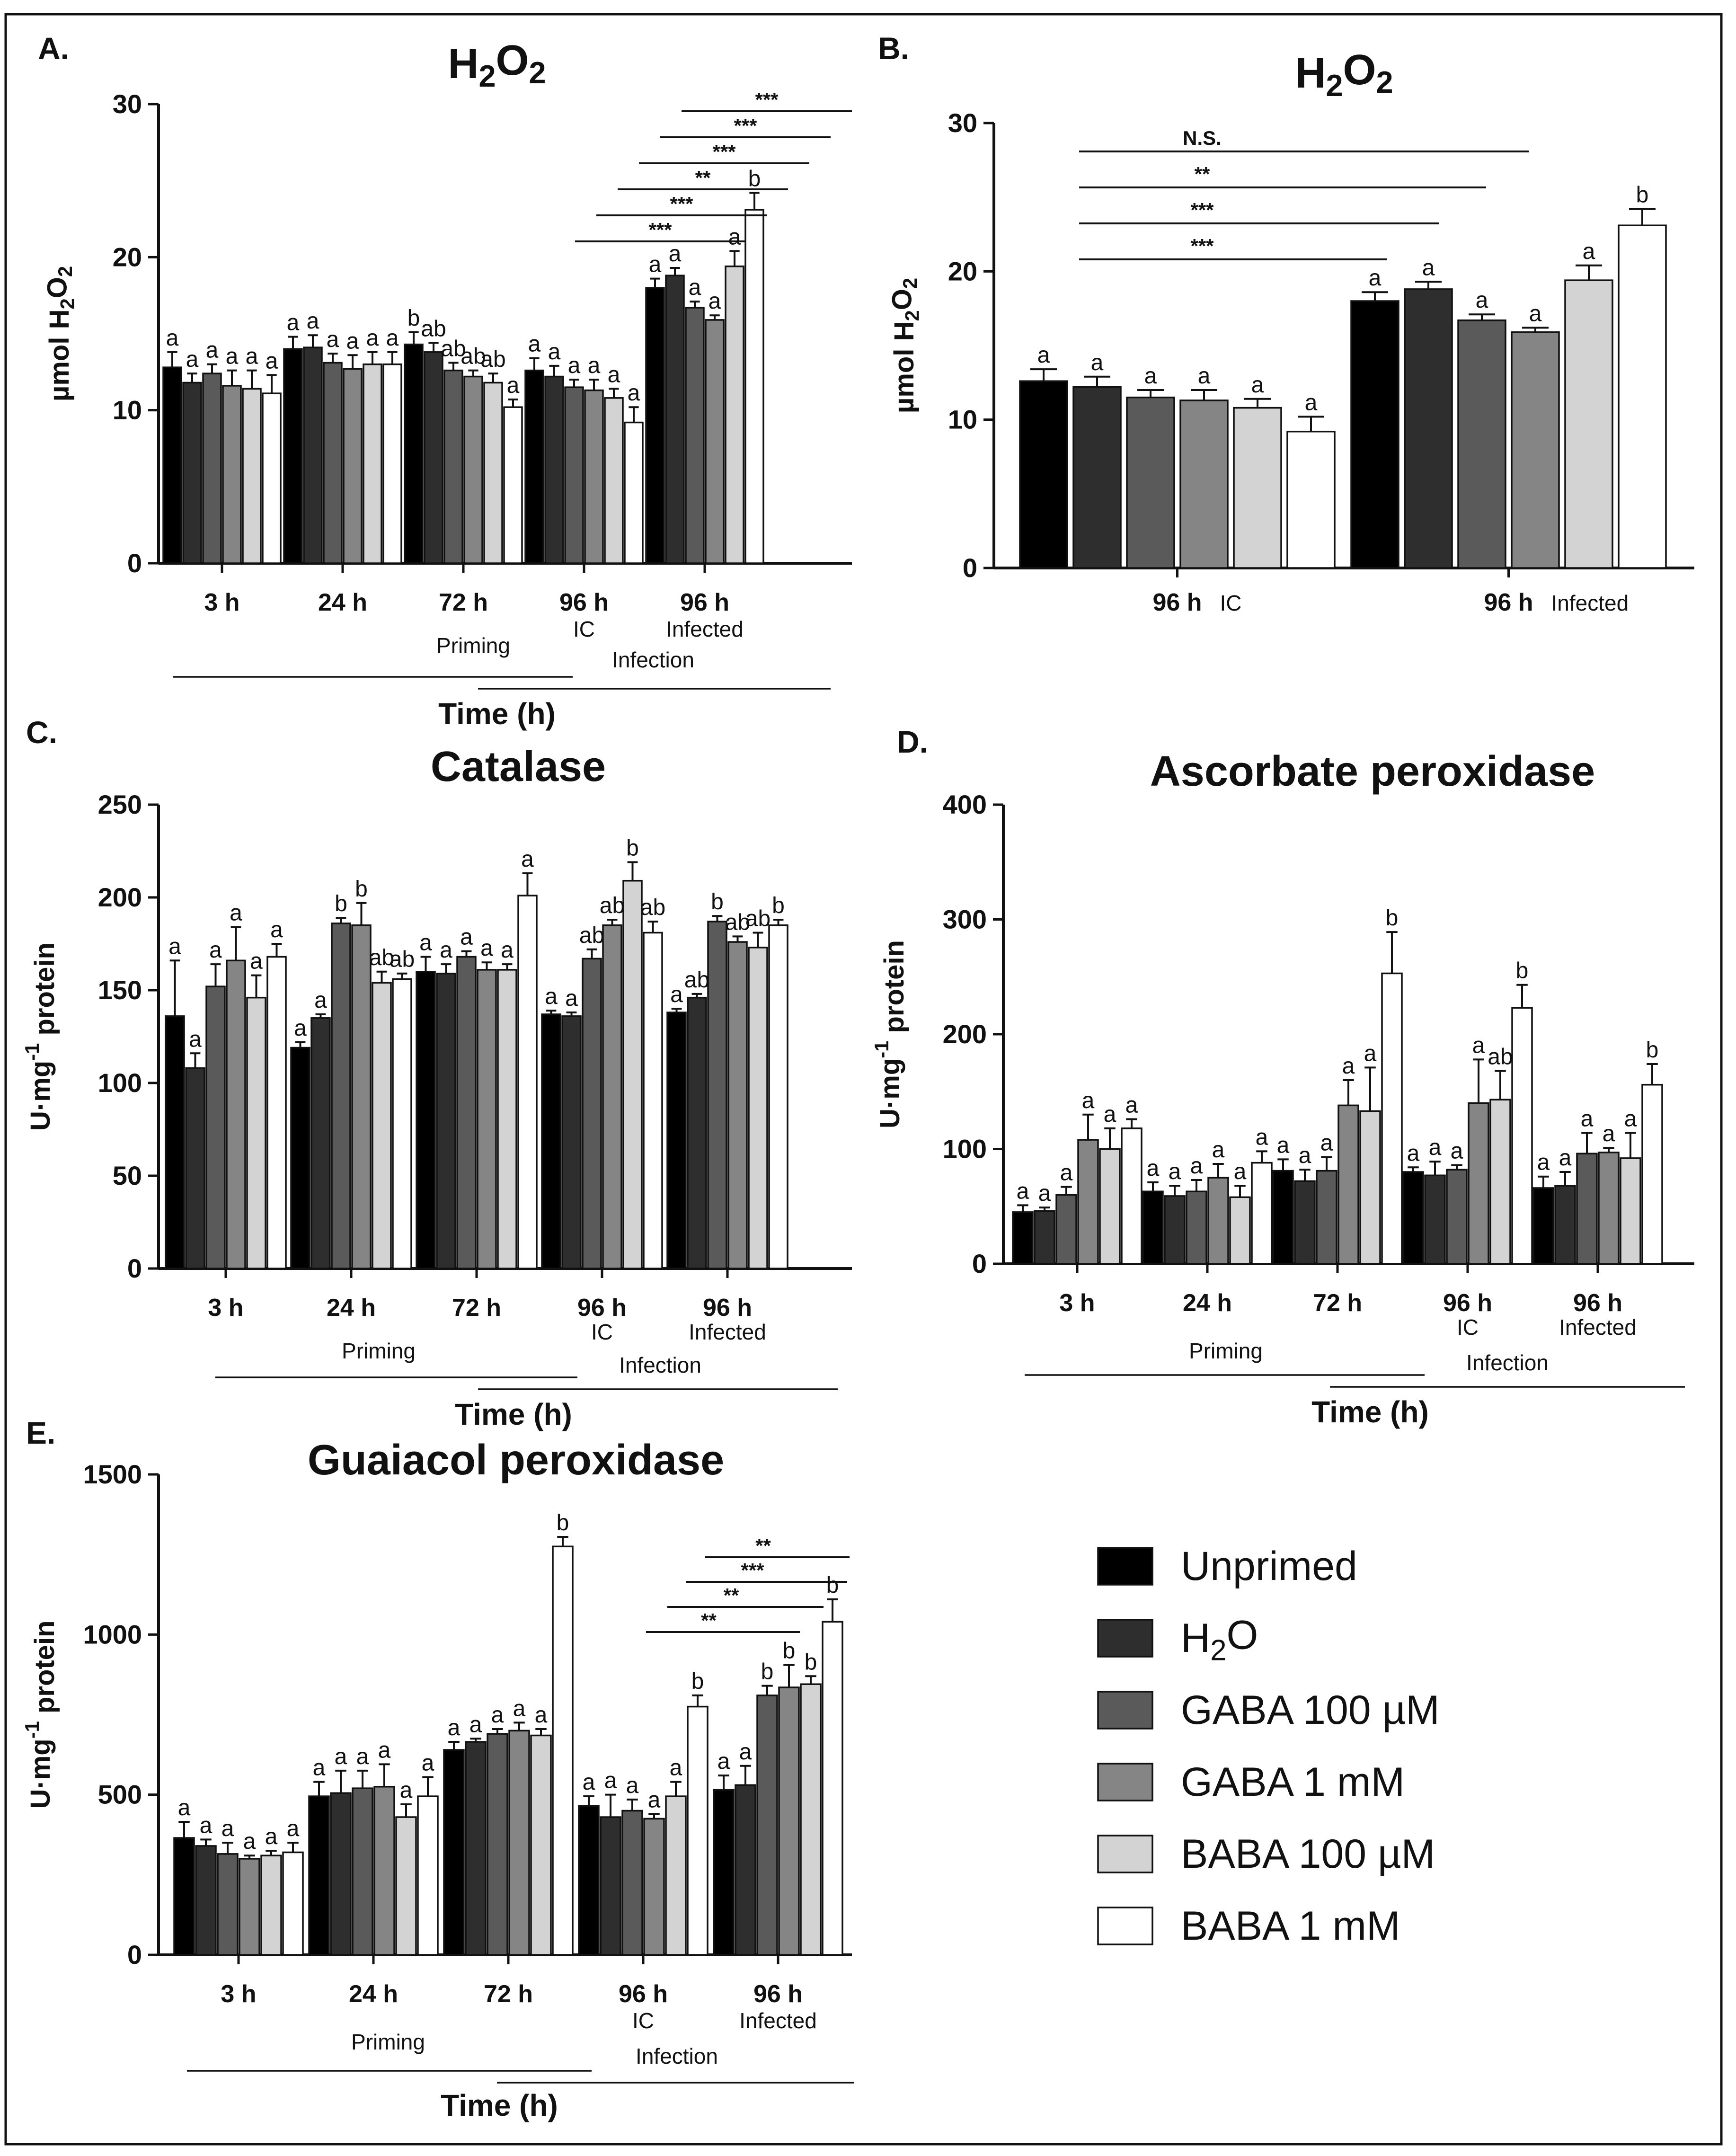  What do you see at coordinates (734, 414) in the screenshot?
I see `bar-A-g4-s4` at bounding box center [734, 414].